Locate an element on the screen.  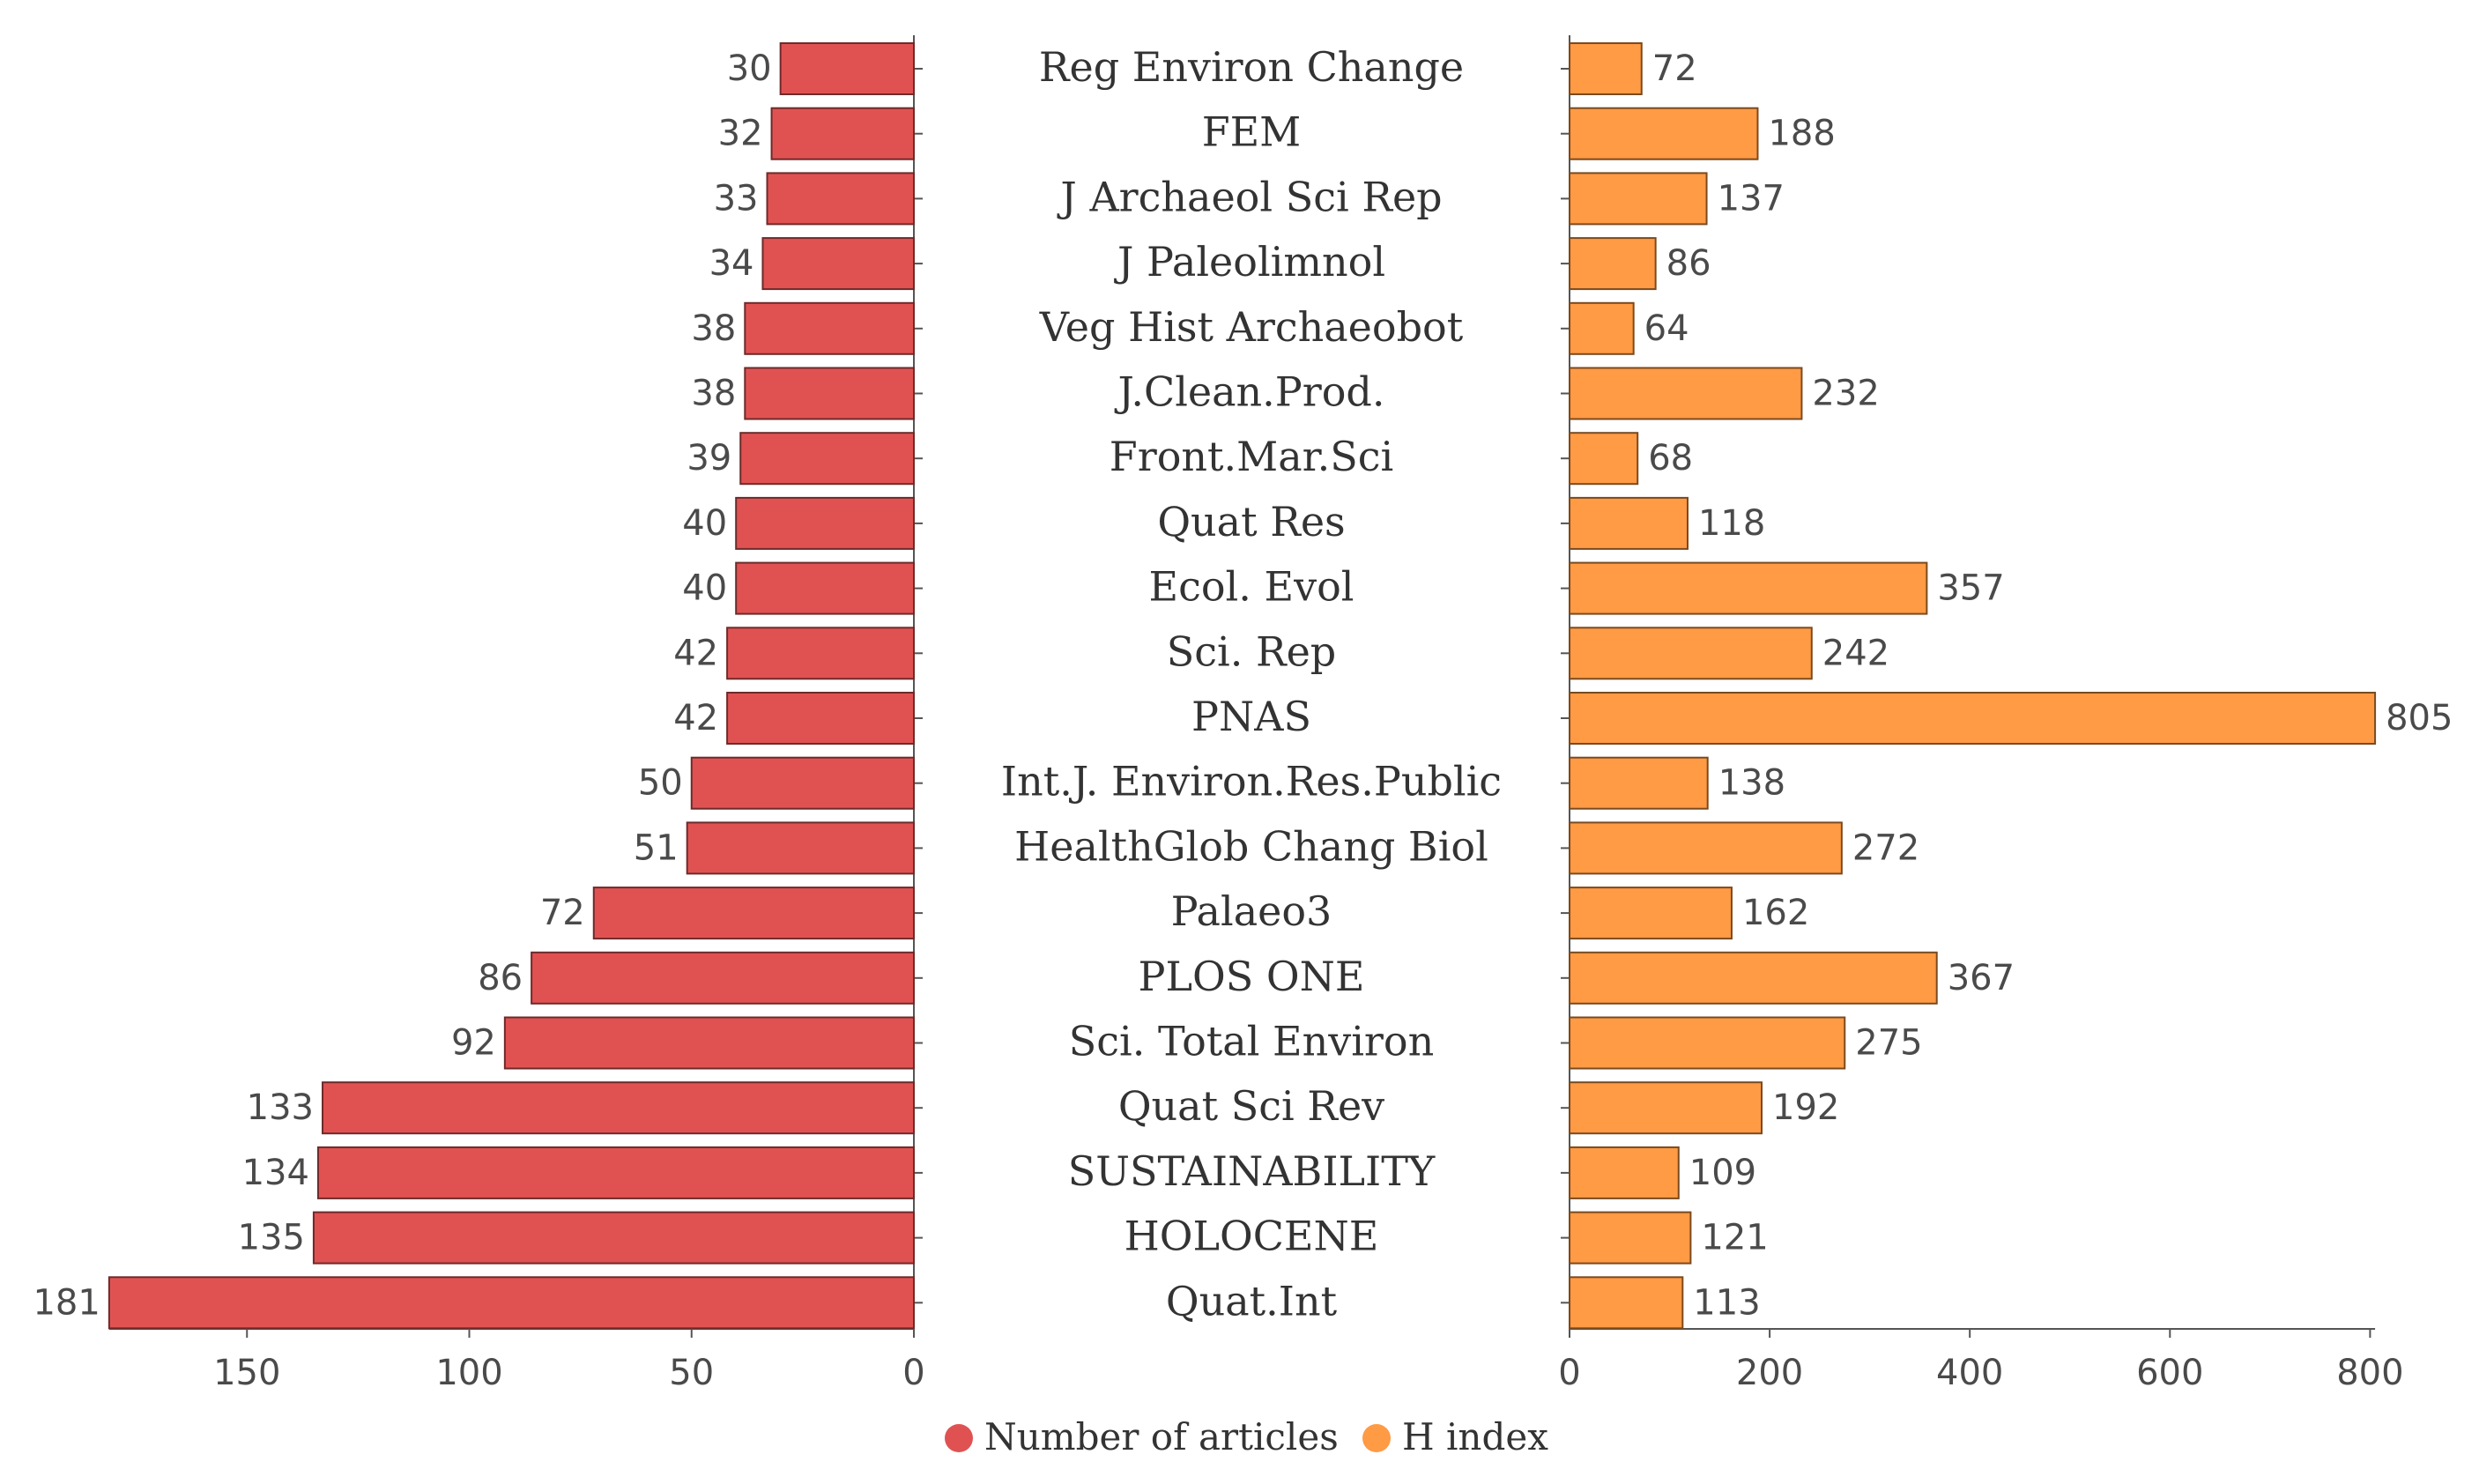
journal-label: PLOS ONE is located at coordinates (1252, 976).